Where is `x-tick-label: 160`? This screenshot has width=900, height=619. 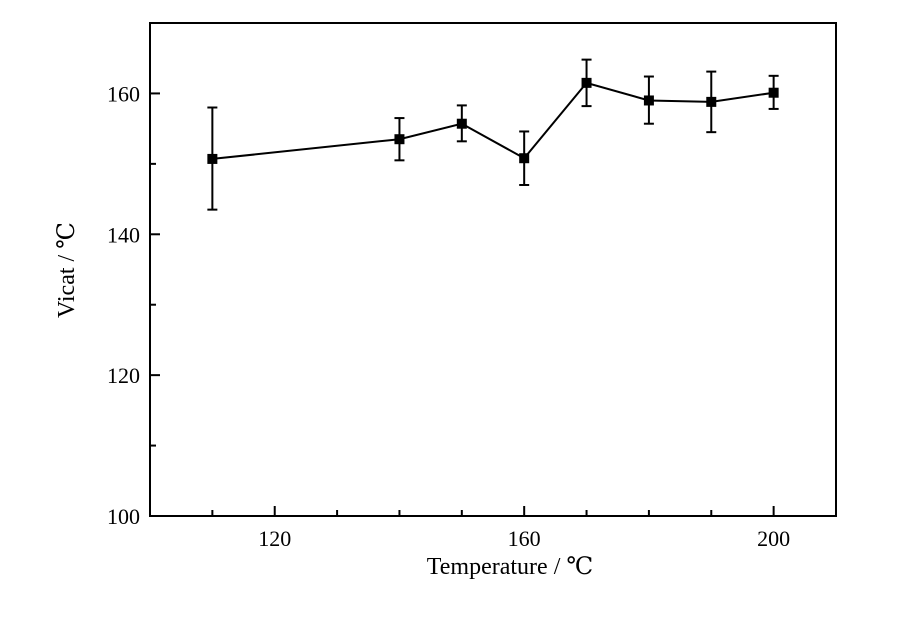
x-tick-label: 160 is located at coordinates (524, 538).